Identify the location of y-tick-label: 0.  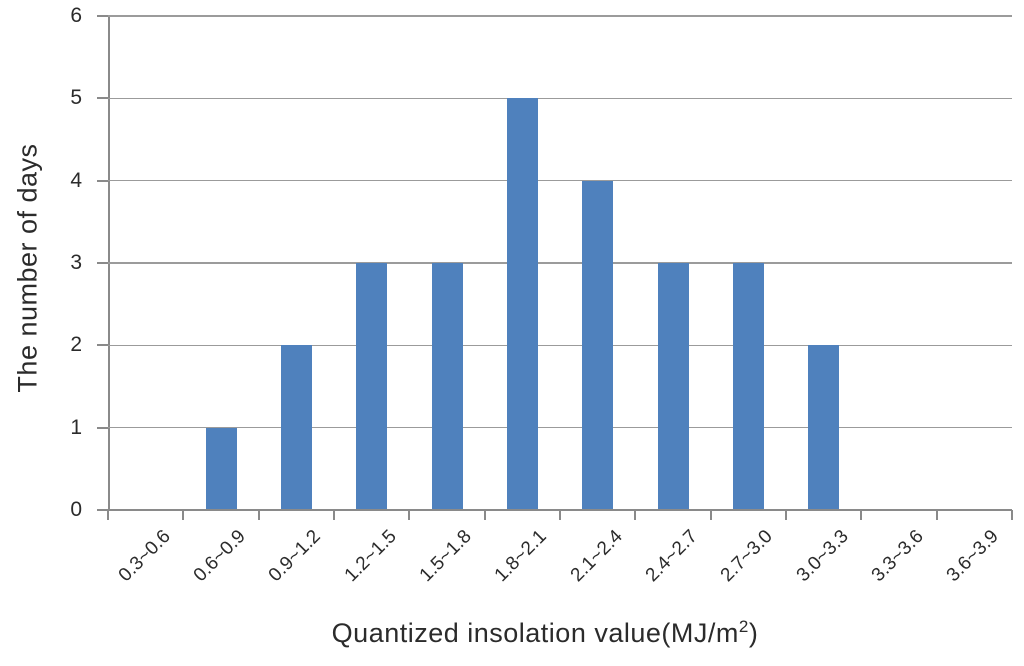
(76, 509).